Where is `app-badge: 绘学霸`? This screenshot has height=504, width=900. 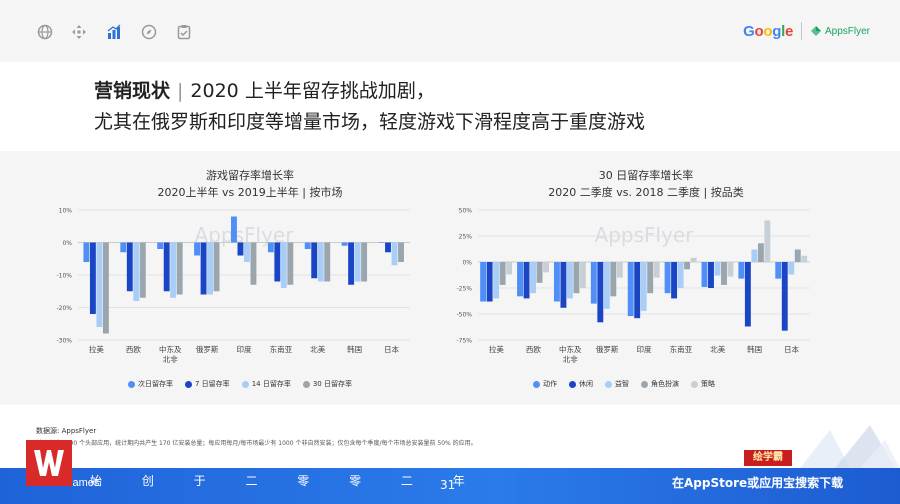
app-badge: 绘学霸 is located at coordinates (768, 458).